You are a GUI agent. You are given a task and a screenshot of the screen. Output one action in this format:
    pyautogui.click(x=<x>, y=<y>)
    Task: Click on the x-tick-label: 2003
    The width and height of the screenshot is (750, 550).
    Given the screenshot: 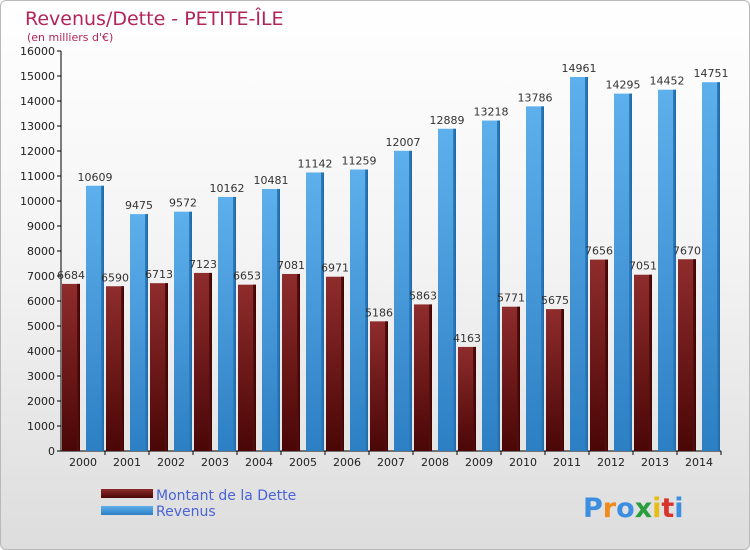 What is the action you would take?
    pyautogui.click(x=215, y=462)
    